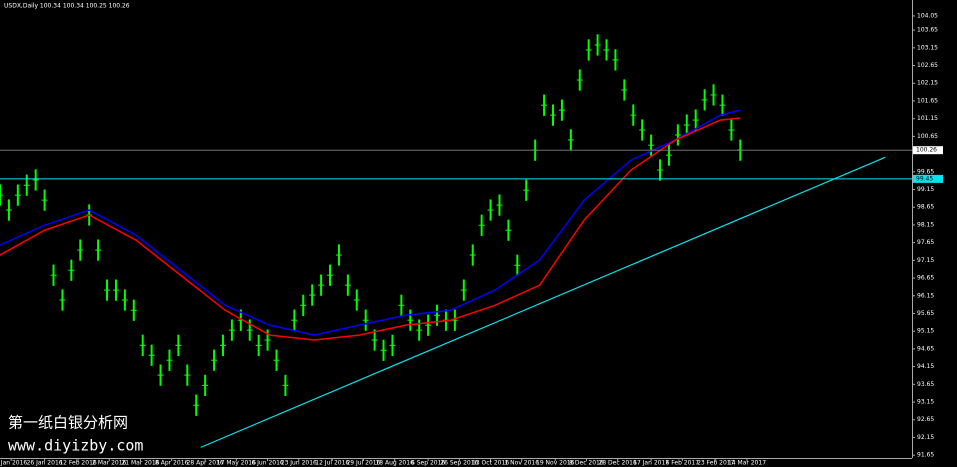  Describe the element at coordinates (683, 463) in the screenshot. I see `x-tick-label: 6 Feb 2017` at that location.